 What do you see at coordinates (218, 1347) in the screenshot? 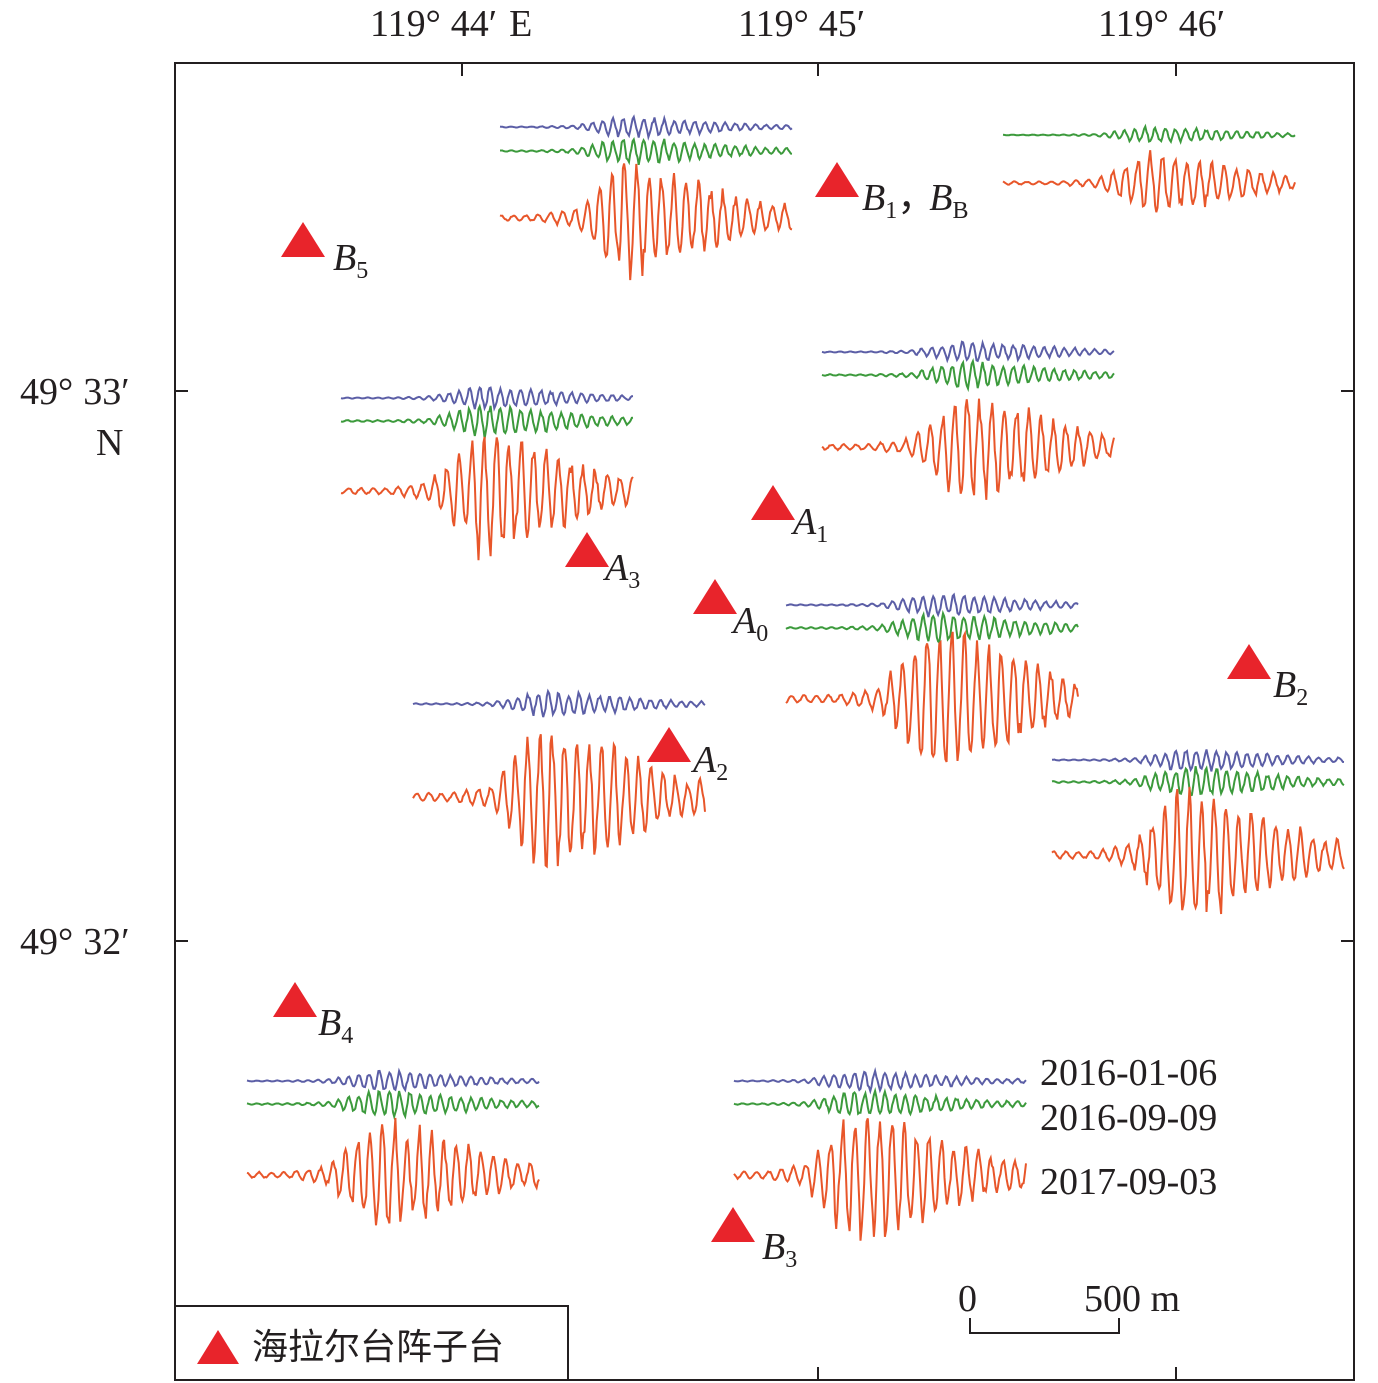
I see `legend-marker-icon` at bounding box center [218, 1347].